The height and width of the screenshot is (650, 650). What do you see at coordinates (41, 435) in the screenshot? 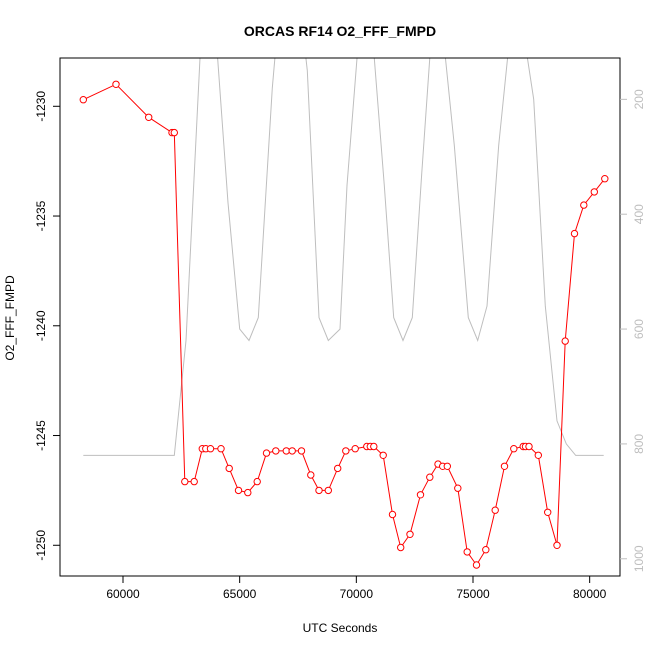
I see `y-tick-label: -1245` at bounding box center [41, 435].